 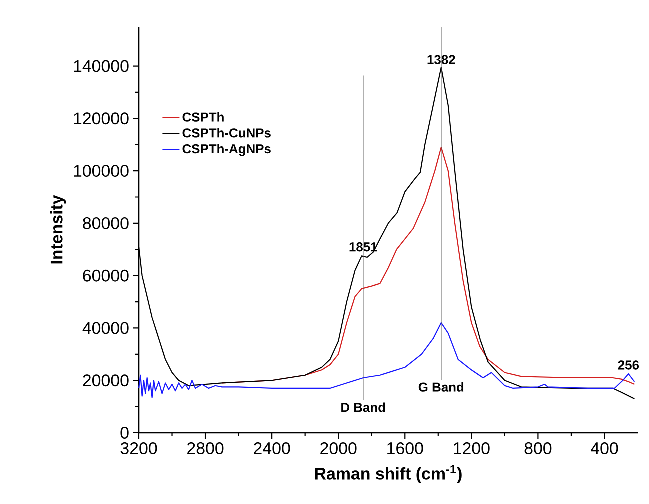 I want to click on legend-label: CSPTh, so click(x=203, y=117).